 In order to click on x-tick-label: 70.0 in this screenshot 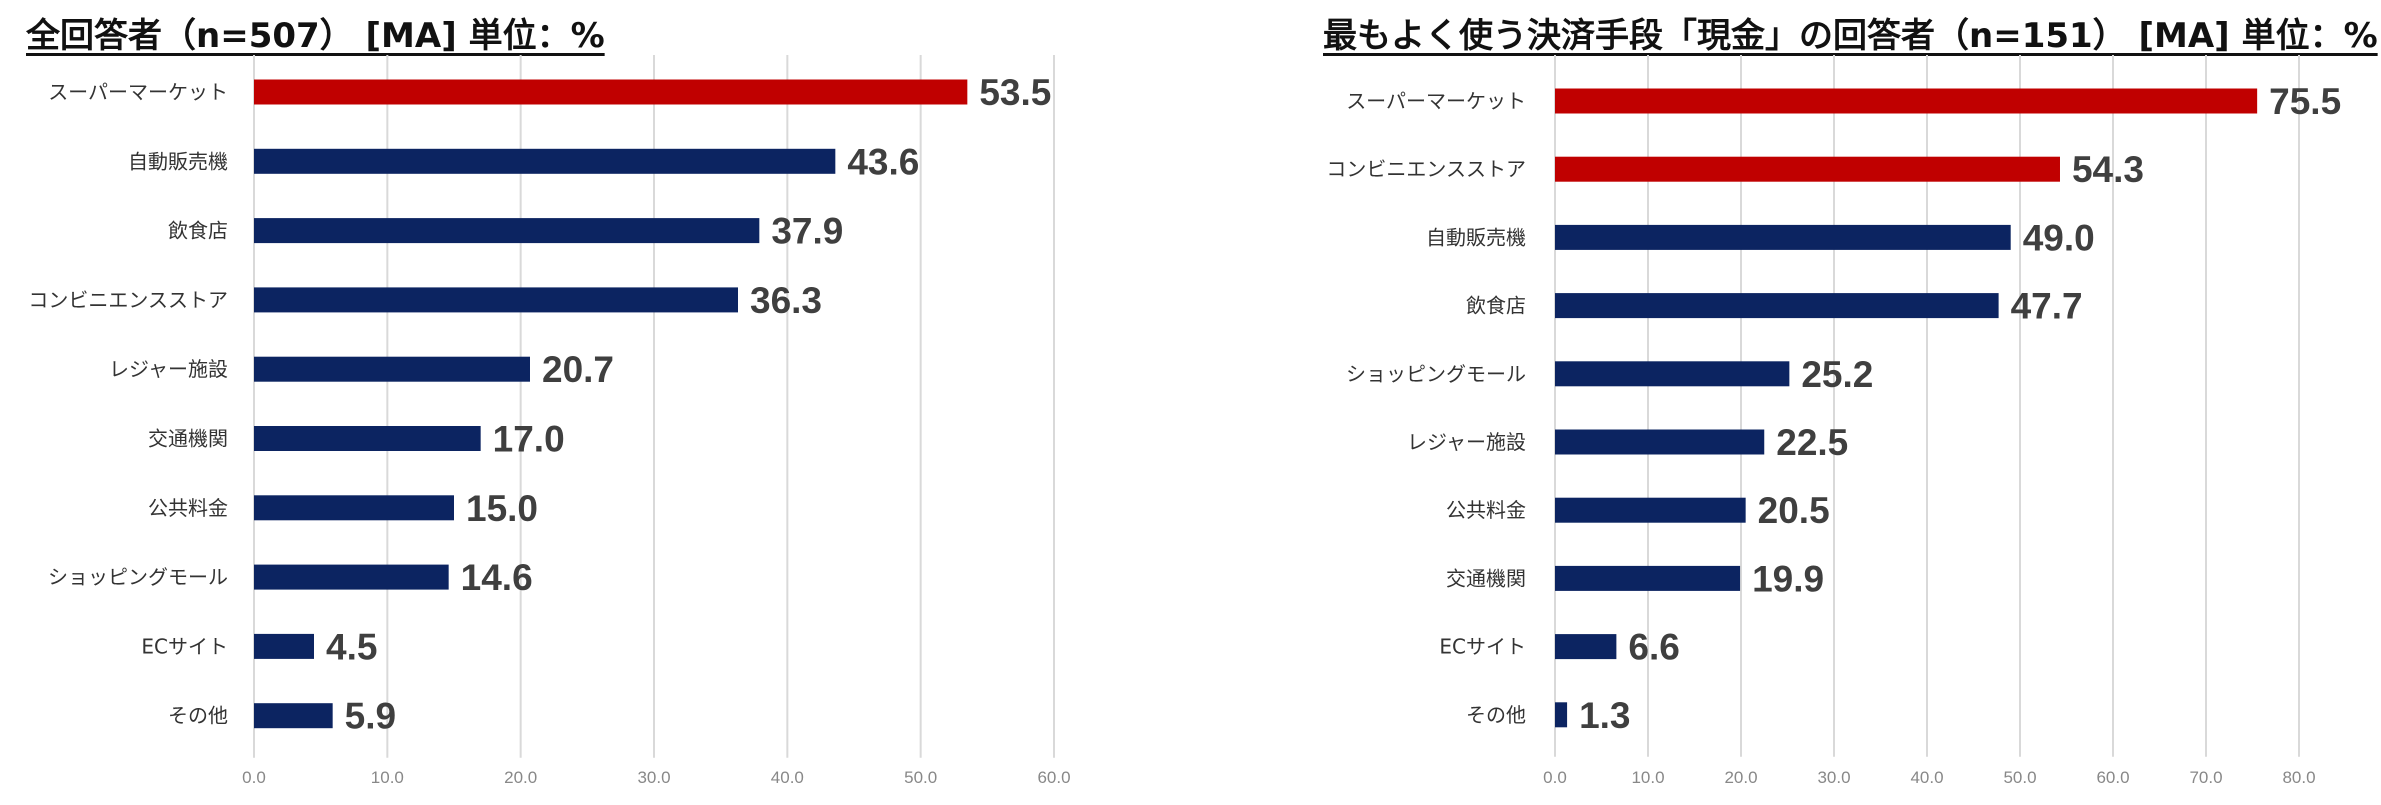, I will do `click(2205, 777)`.